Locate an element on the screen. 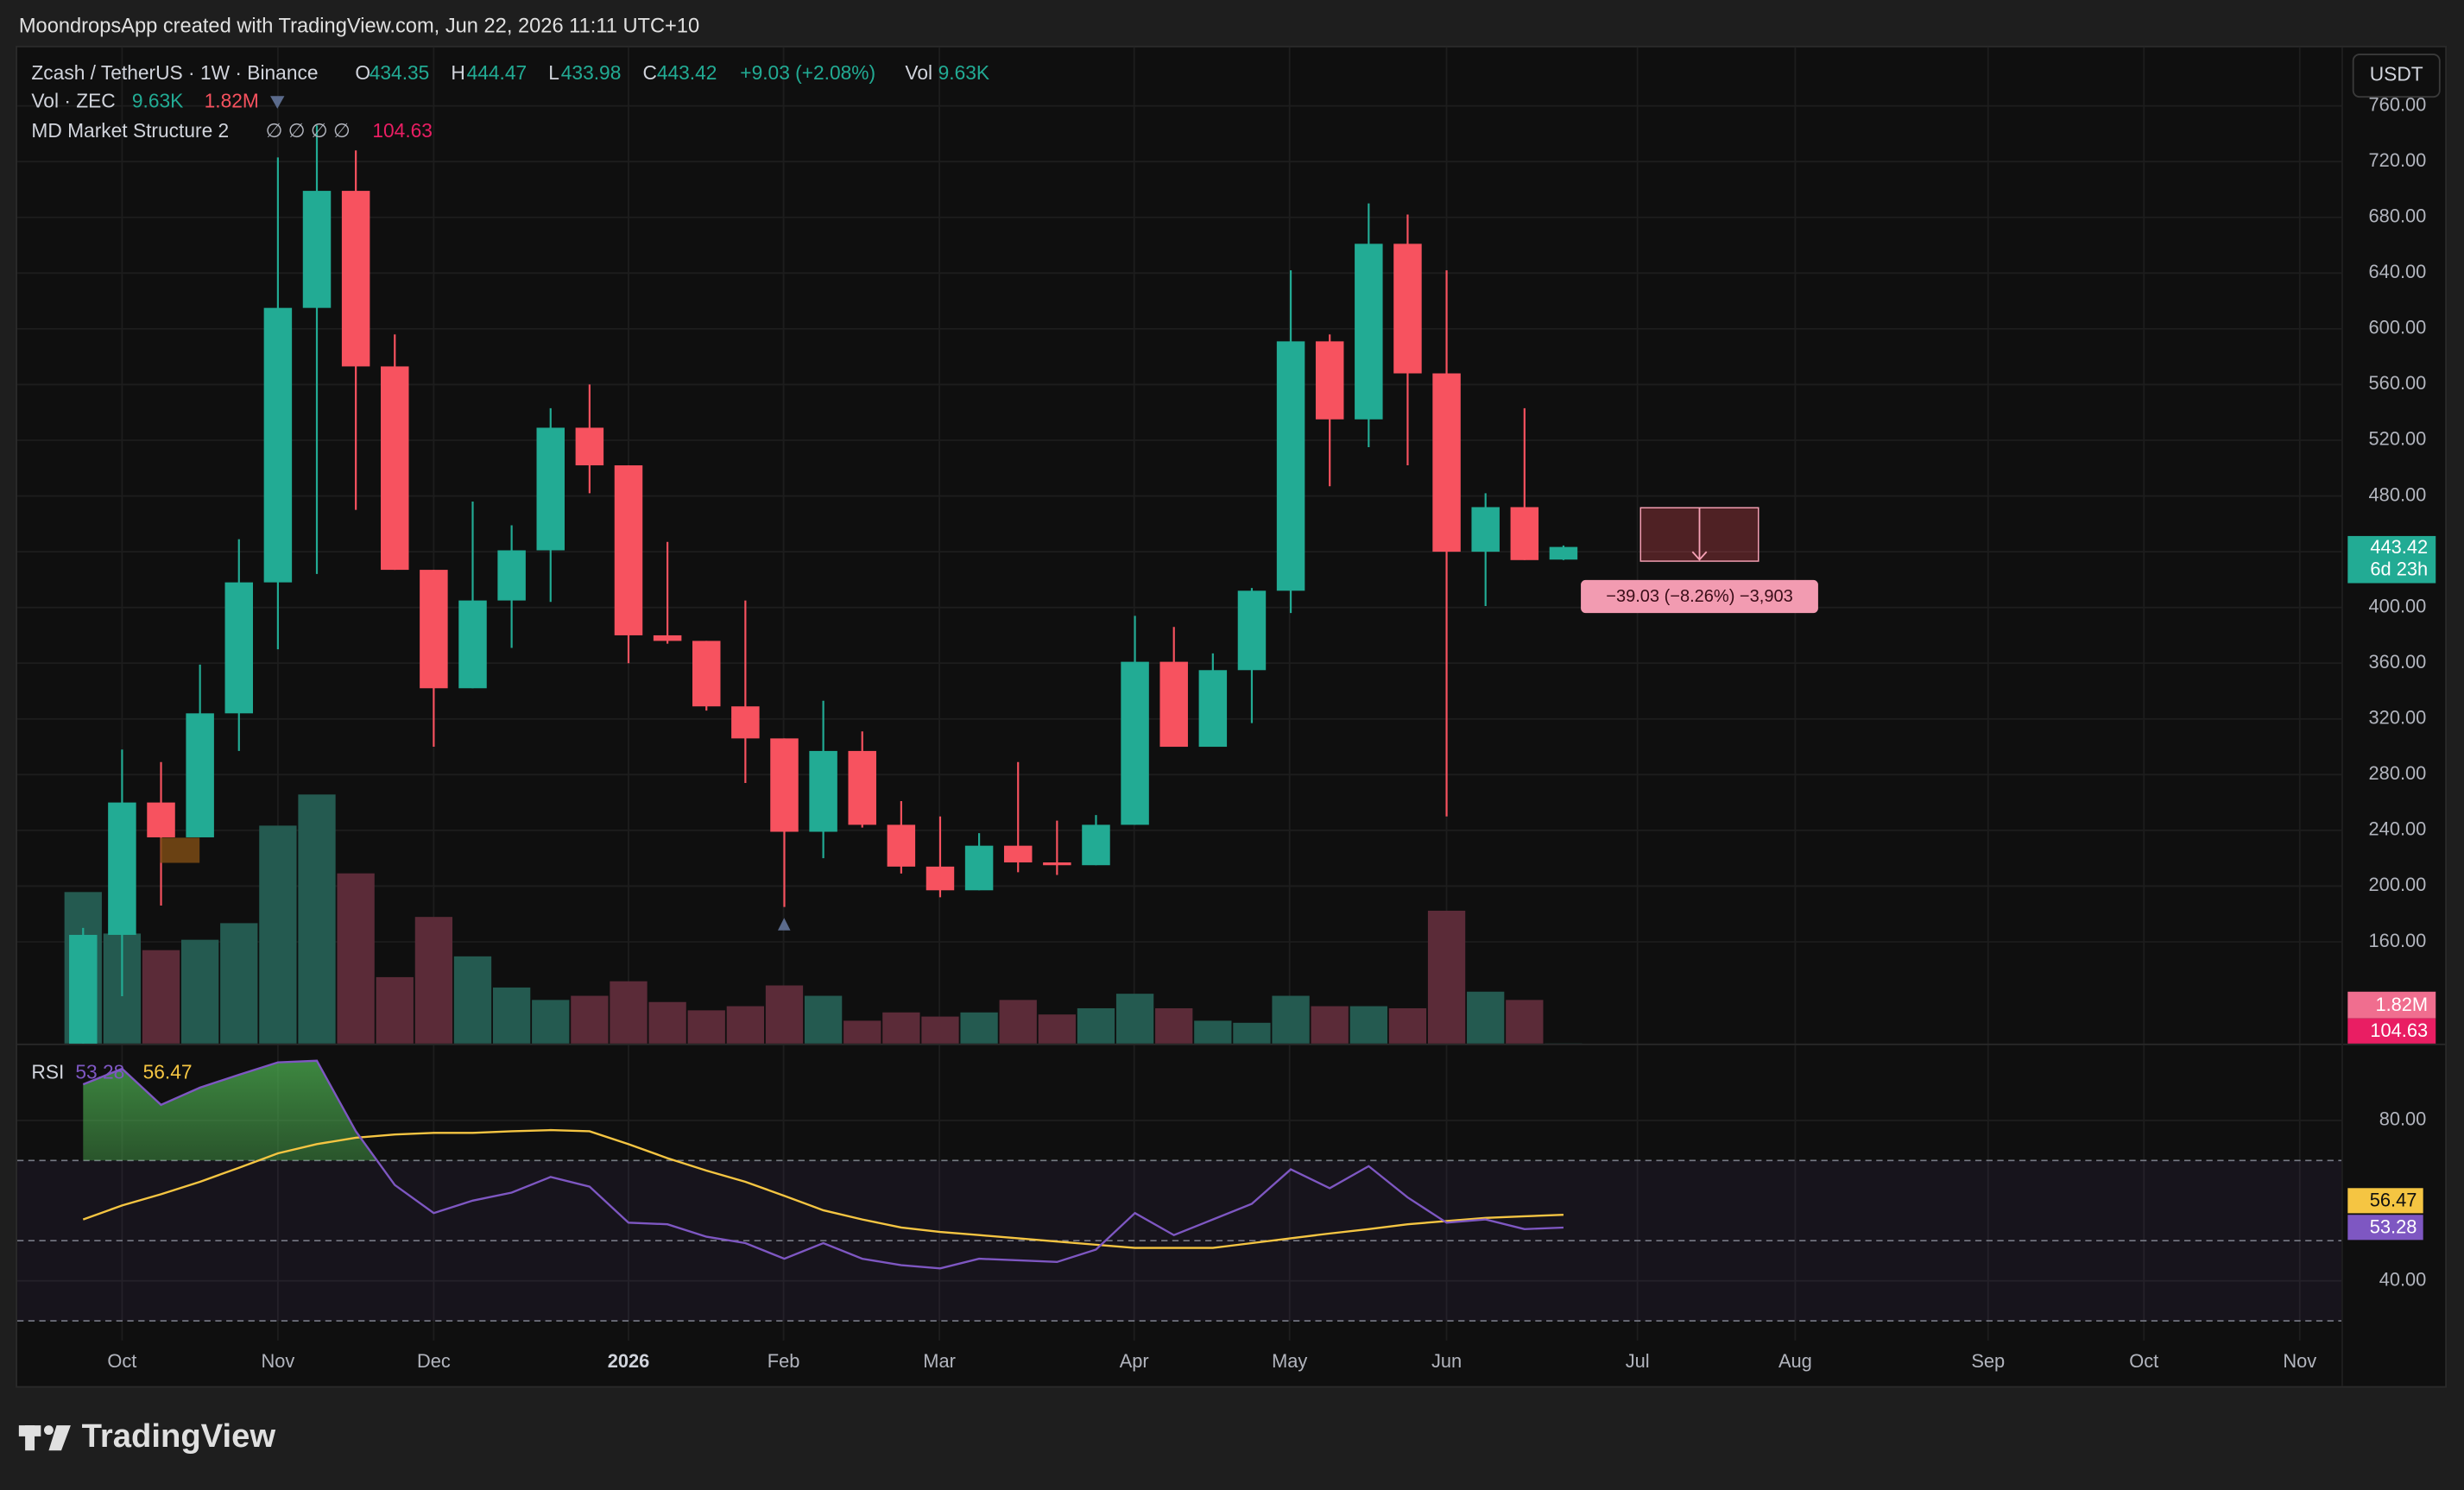  legend-value: 434.35 is located at coordinates (400, 72).